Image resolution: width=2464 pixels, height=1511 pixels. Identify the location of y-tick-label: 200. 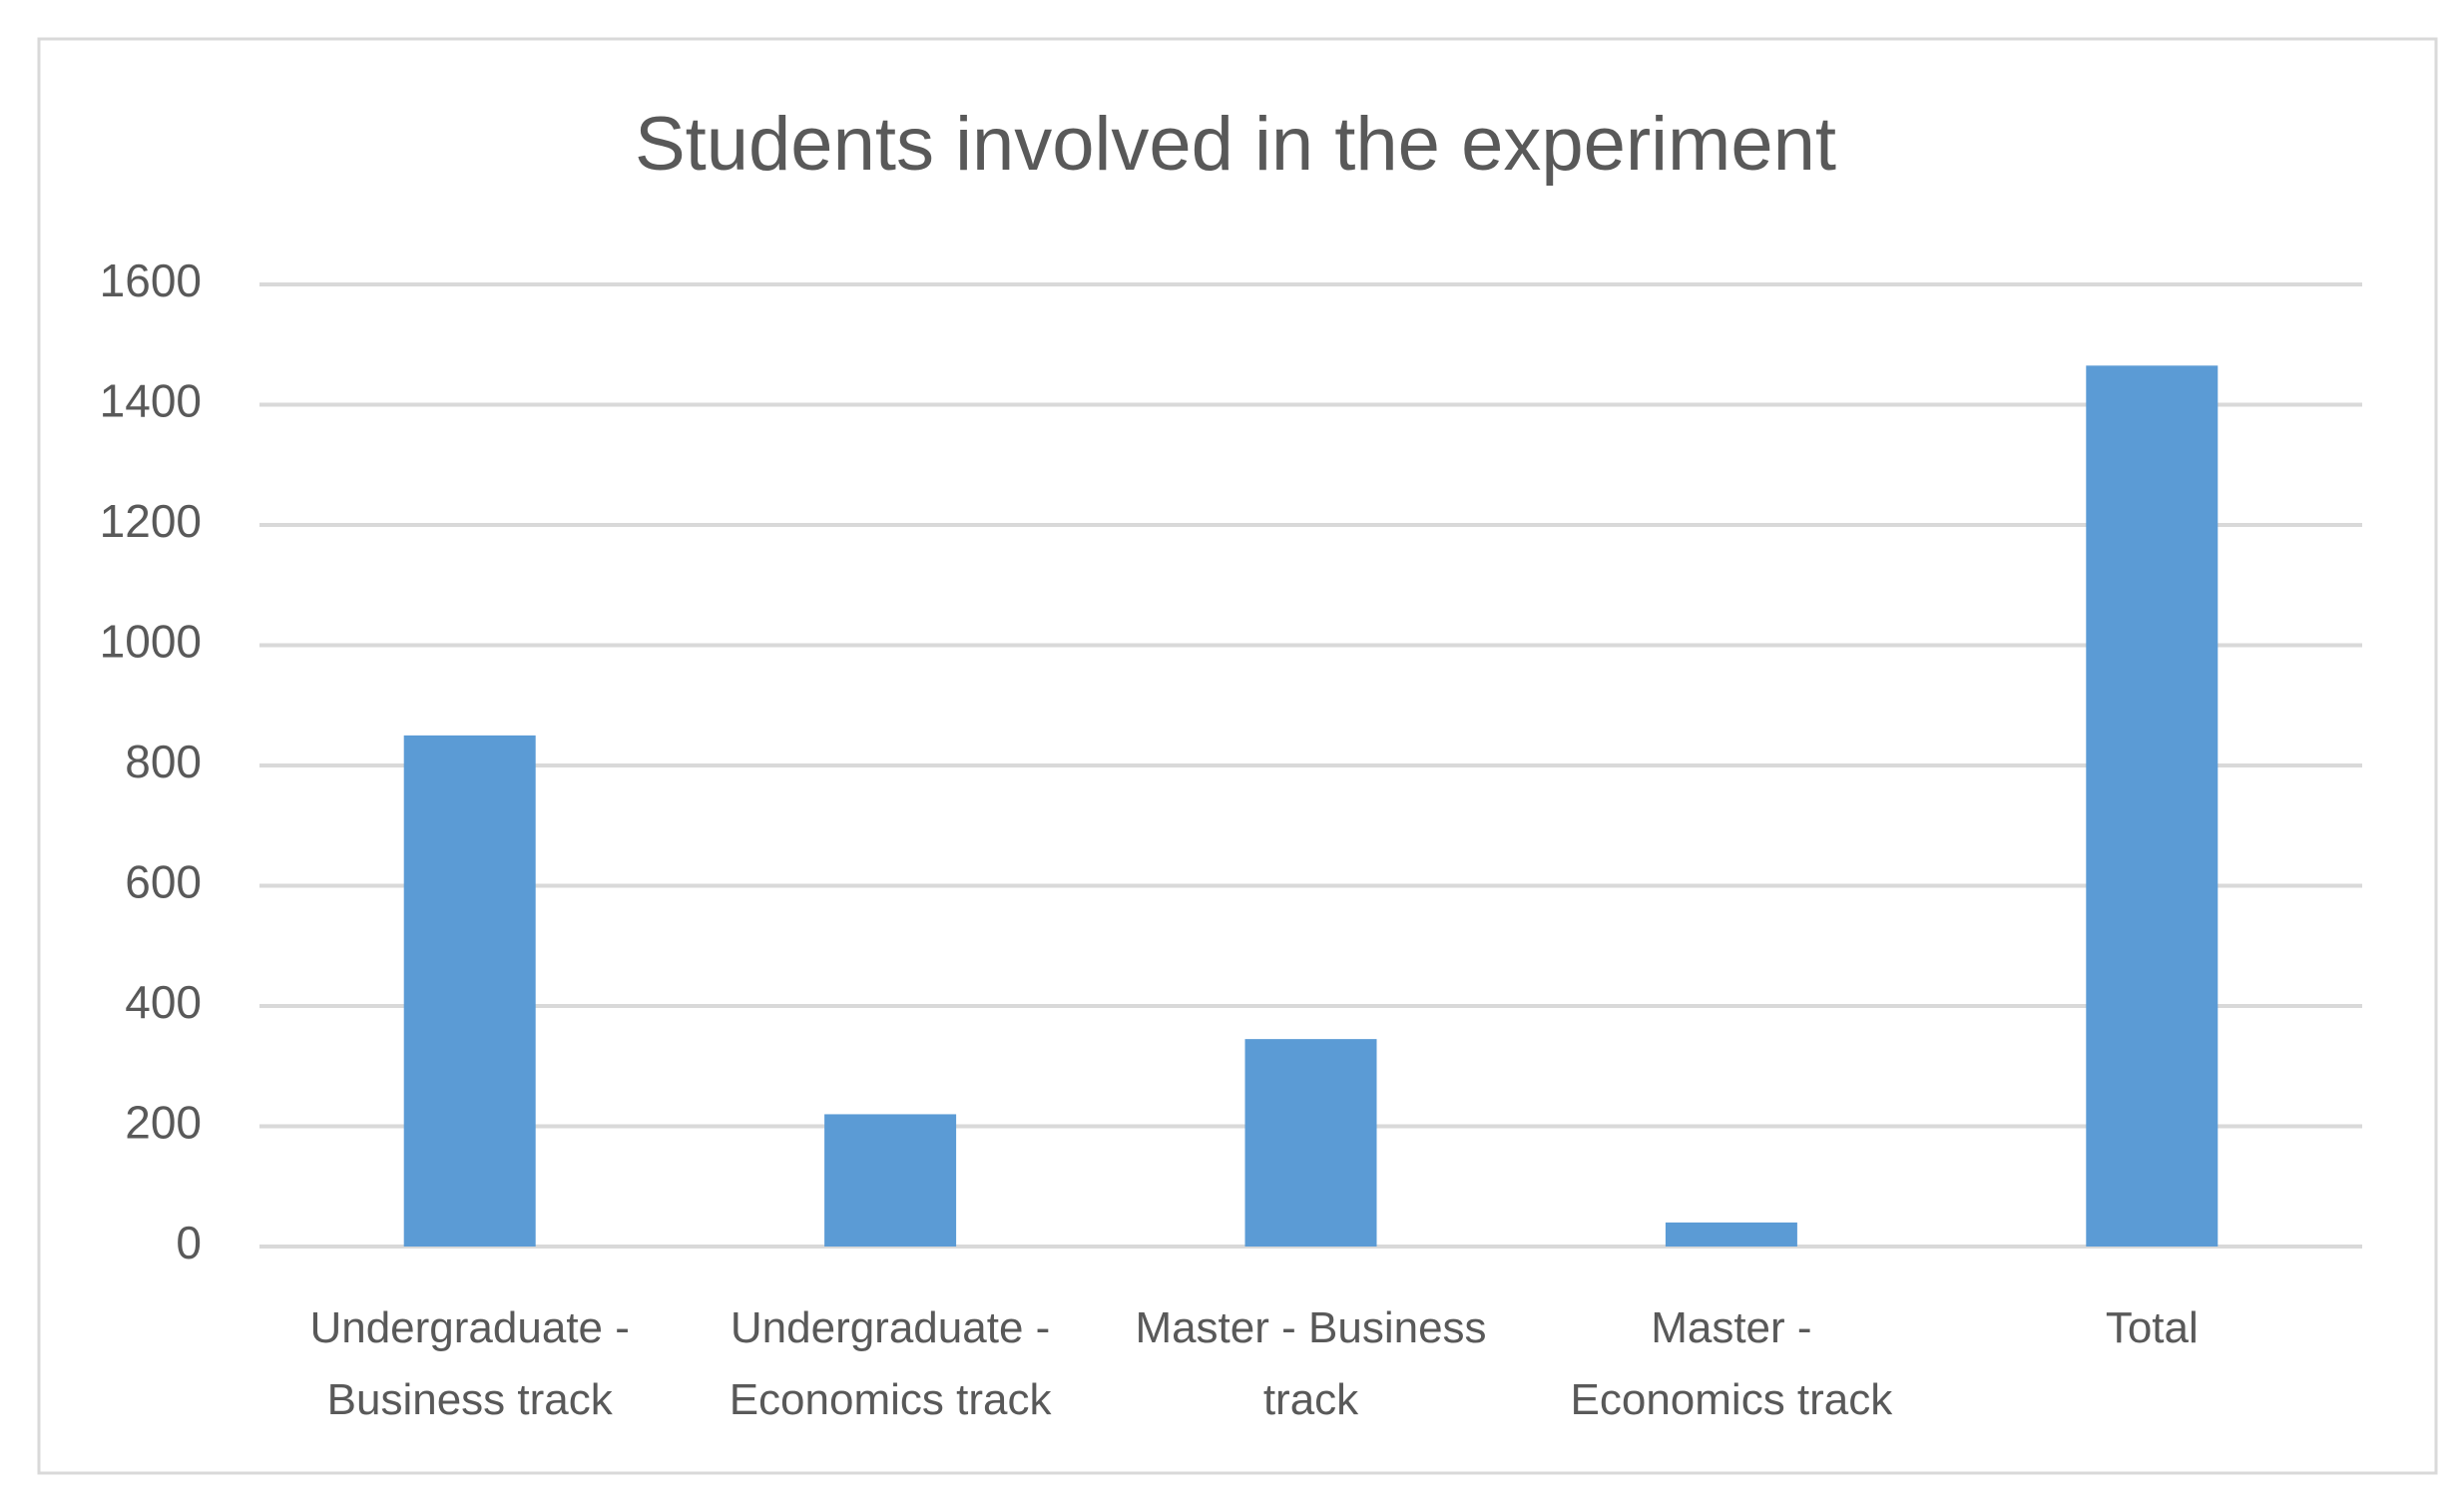
(163, 1123).